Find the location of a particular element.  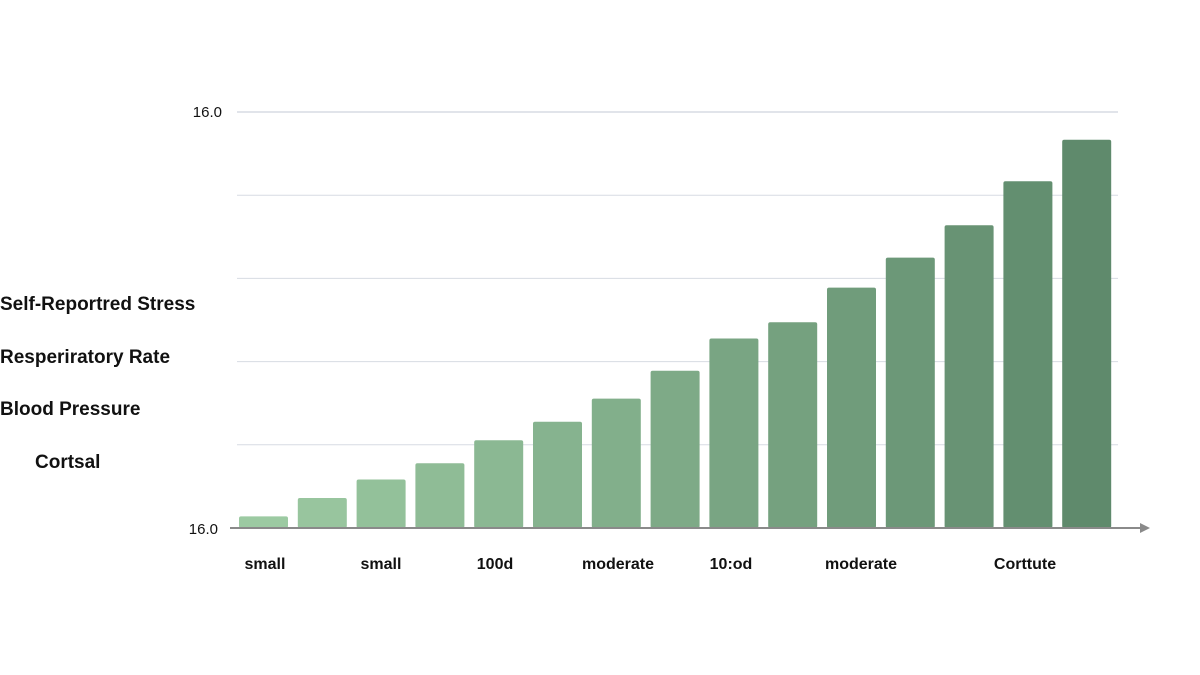

x-category-label: Corttute is located at coordinates (1025, 564).